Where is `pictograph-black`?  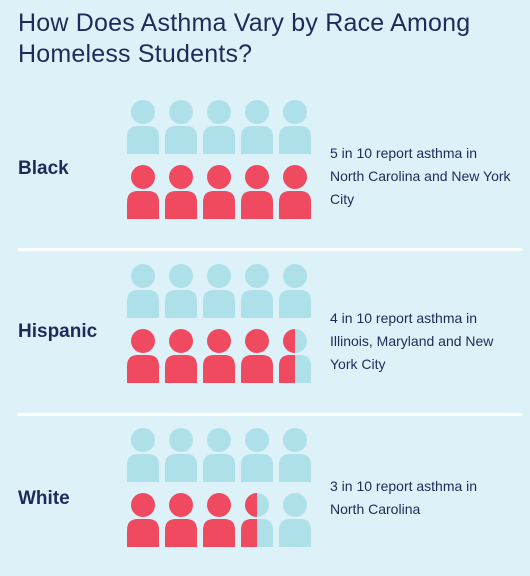 pictograph-black is located at coordinates (219, 159).